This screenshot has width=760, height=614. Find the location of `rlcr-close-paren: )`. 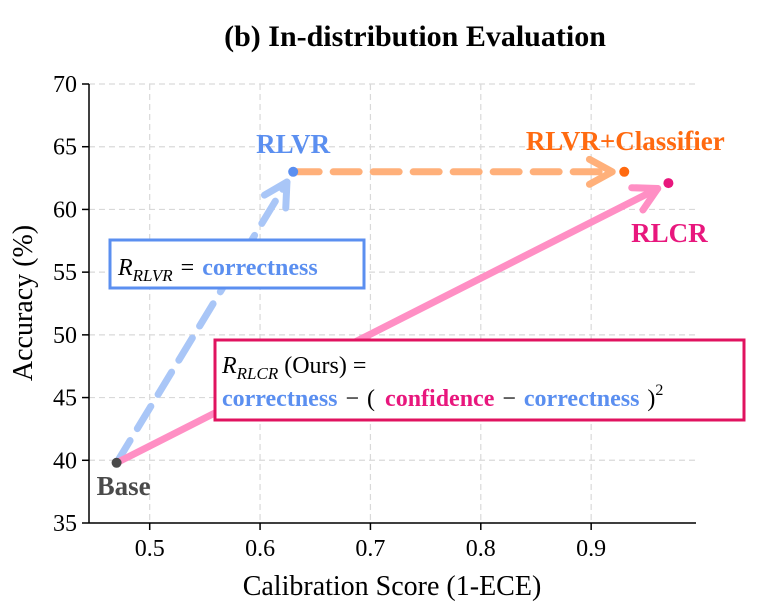

rlcr-close-paren: ) is located at coordinates (651, 399).